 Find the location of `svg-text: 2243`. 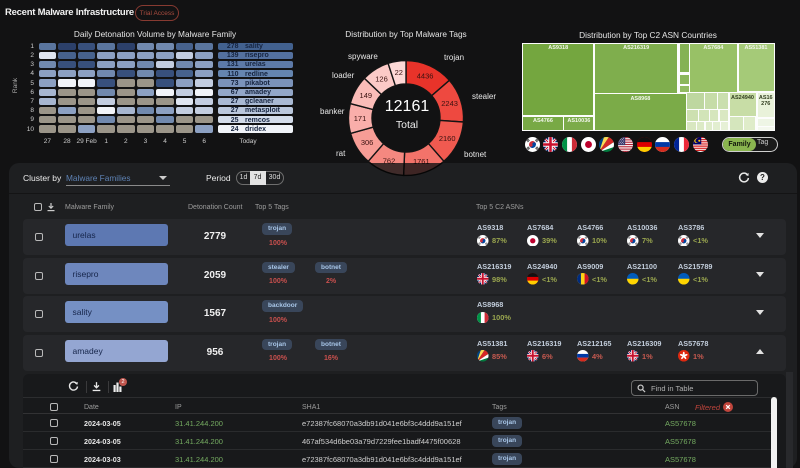

svg-text: 2243 is located at coordinates (449, 103).